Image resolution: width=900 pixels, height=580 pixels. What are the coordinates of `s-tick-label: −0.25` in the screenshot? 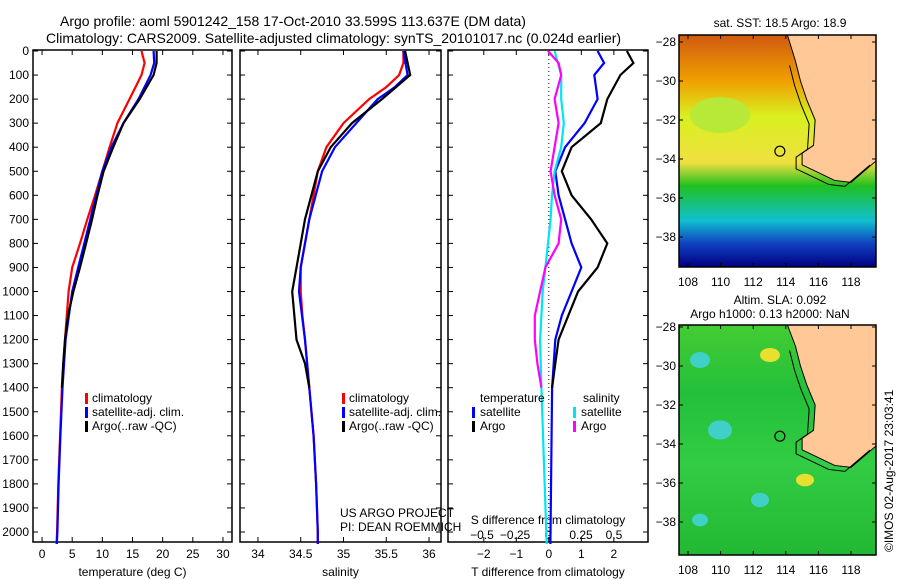 It's located at (515, 535).